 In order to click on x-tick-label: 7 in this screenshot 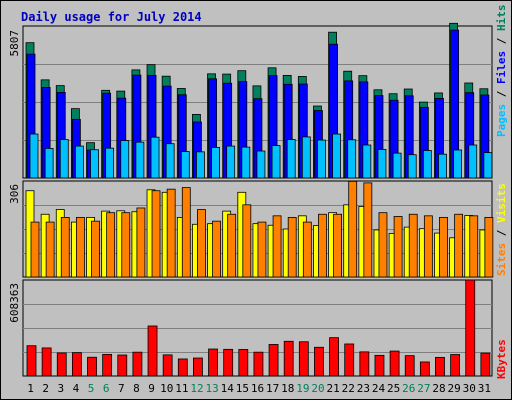, I will do `click(121, 388)`.